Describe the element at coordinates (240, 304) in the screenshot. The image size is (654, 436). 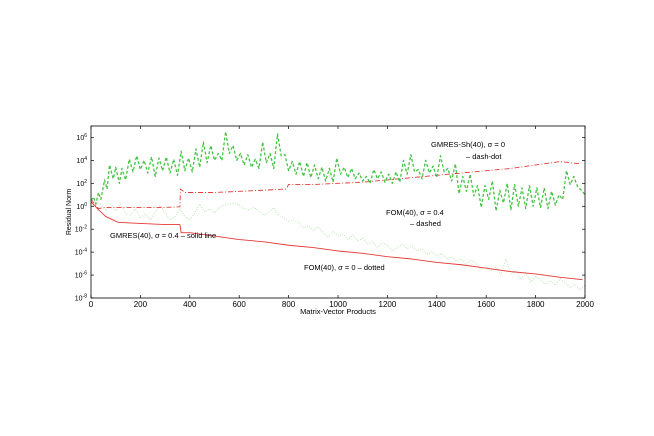
I see `x-tick-label: 600` at that location.